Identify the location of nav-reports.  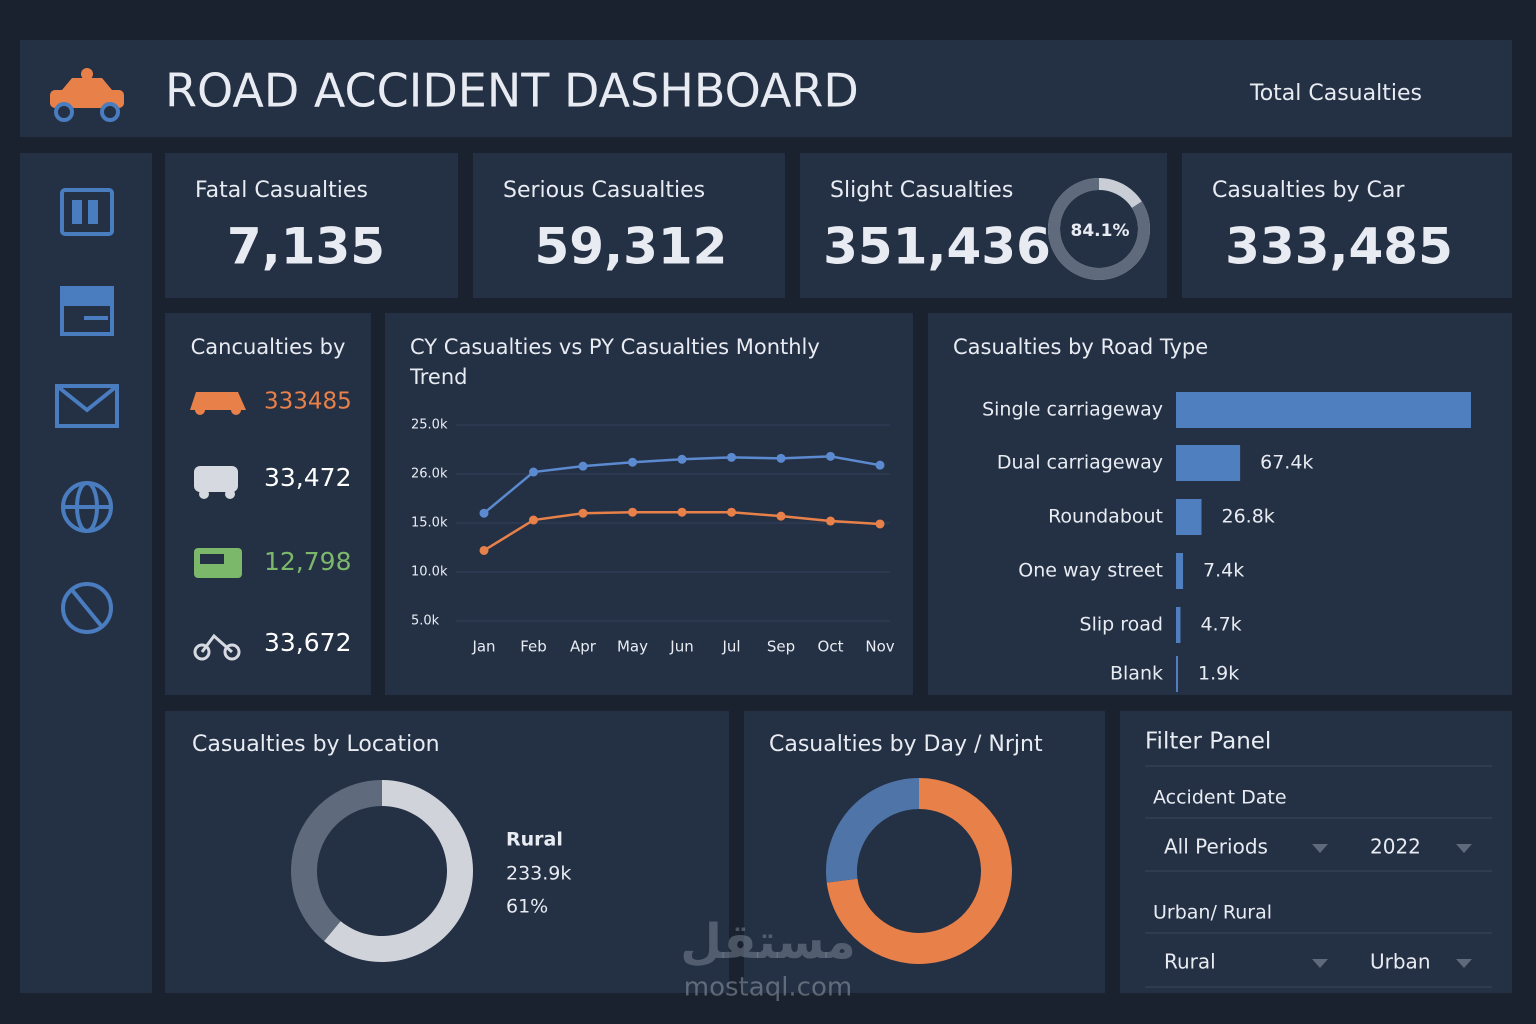
(87, 311).